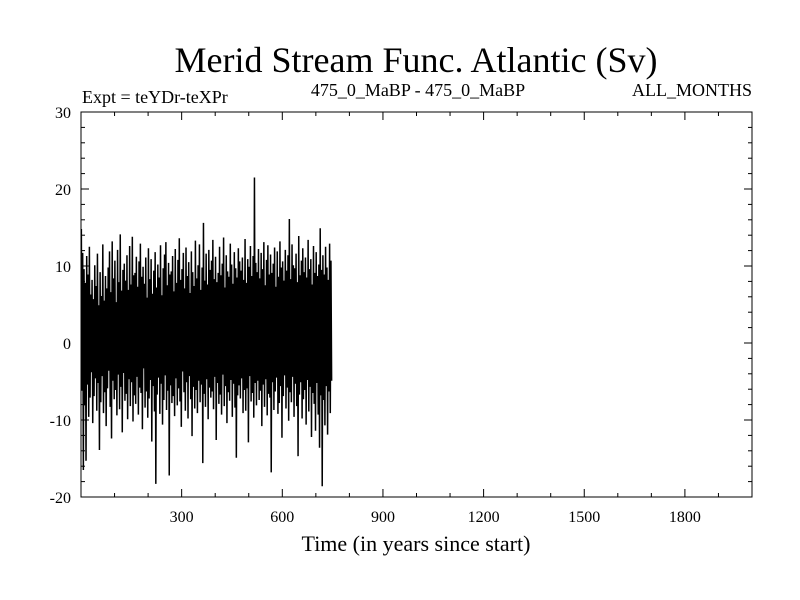  I want to click on y-tick-label: 30, so click(63, 113).